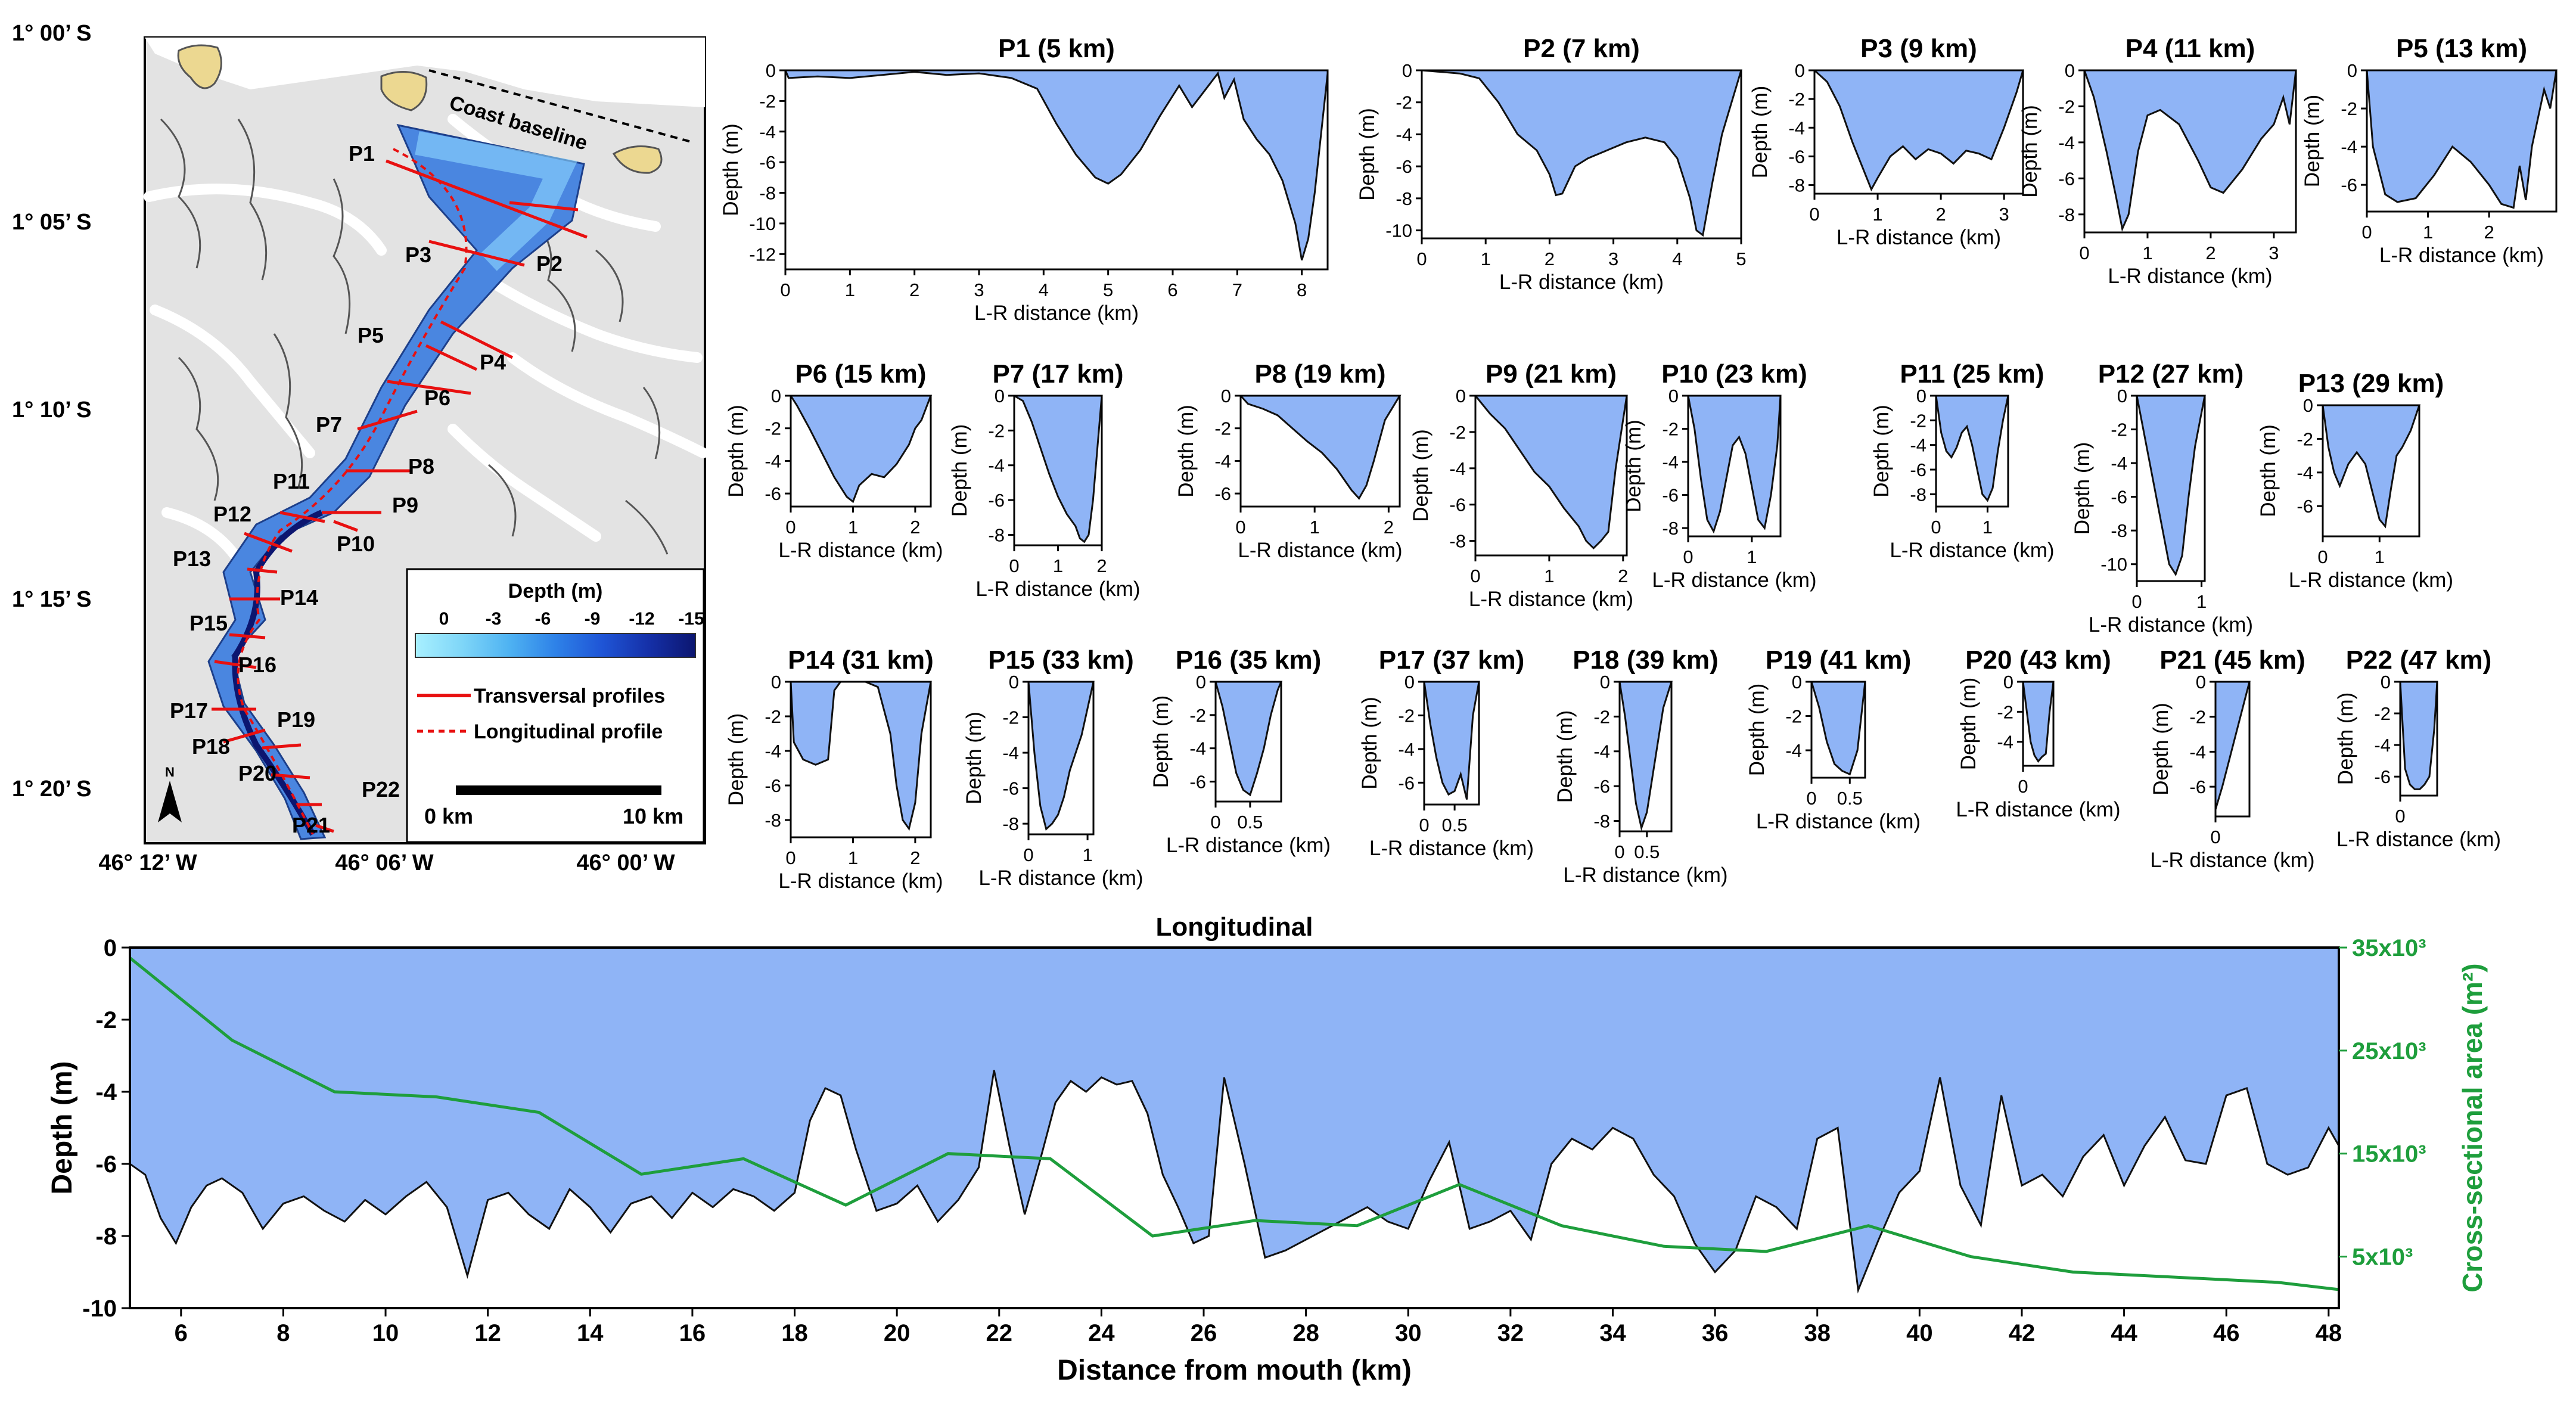 This screenshot has width=2576, height=1413. I want to click on profile-label: P18, so click(211, 746).